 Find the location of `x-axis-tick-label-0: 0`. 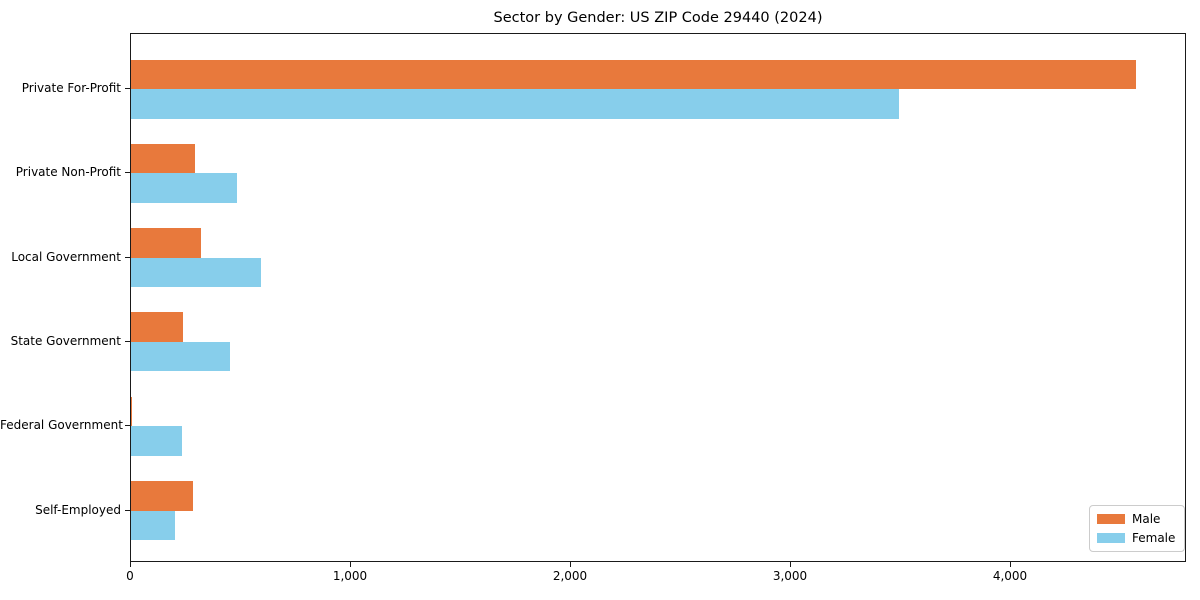

x-axis-tick-label-0: 0 is located at coordinates (130, 576).